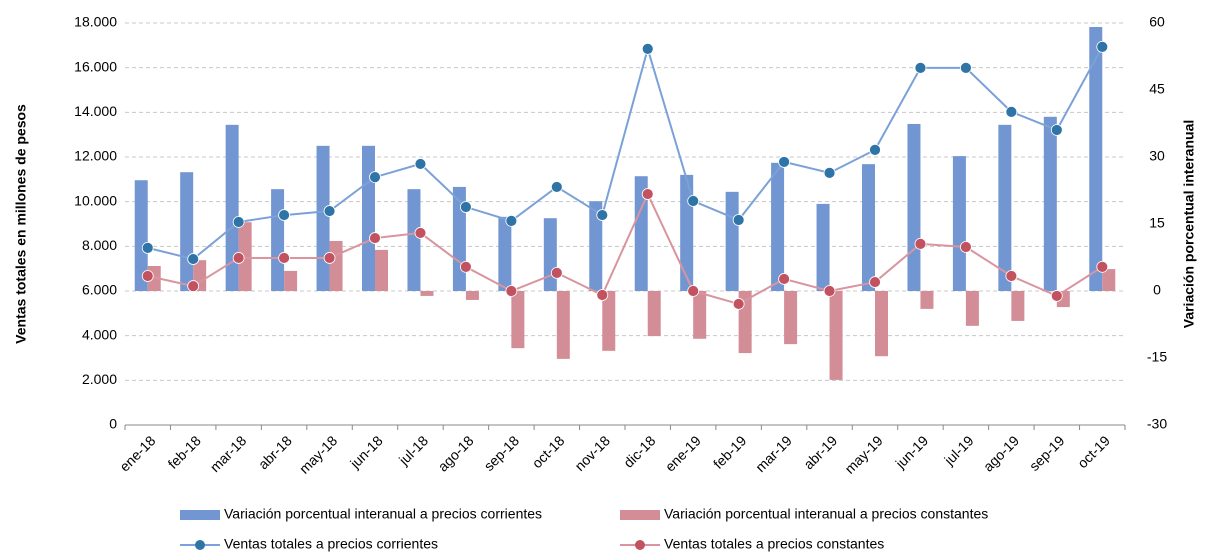  What do you see at coordinates (137, 453) in the screenshot?
I see `x-tick-label: ene-18` at bounding box center [137, 453].